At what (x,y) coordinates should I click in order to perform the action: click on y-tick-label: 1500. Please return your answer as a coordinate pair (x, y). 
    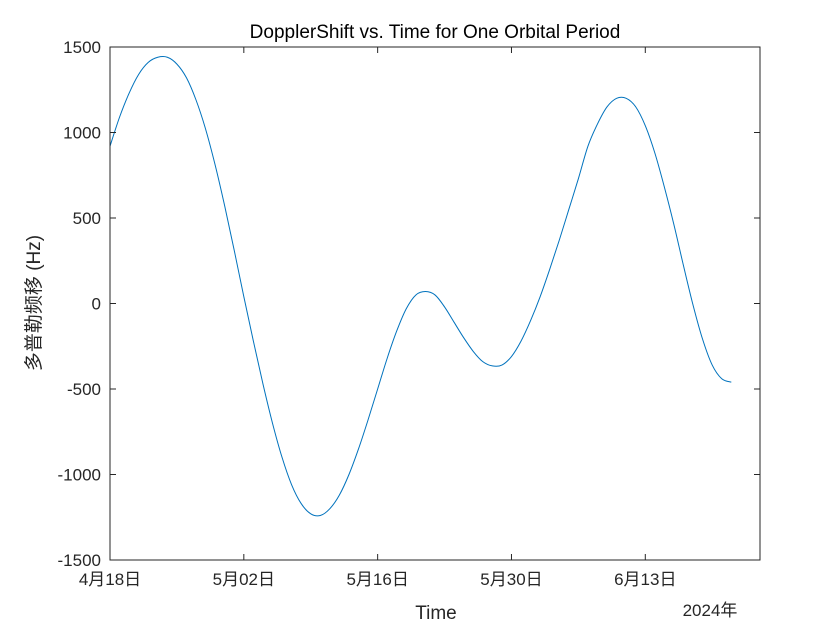
    Looking at the image, I should click on (82, 47).